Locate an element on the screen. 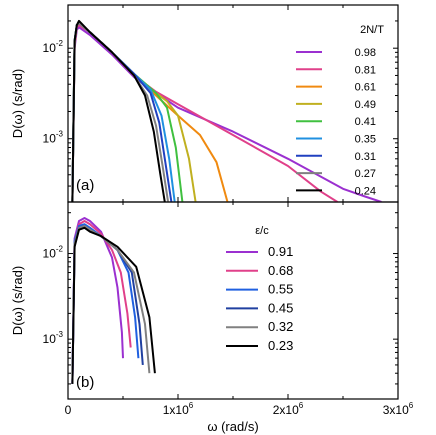 Image resolution: width=436 pixels, height=435 pixels. series-line-0.24 is located at coordinates (118, 110).